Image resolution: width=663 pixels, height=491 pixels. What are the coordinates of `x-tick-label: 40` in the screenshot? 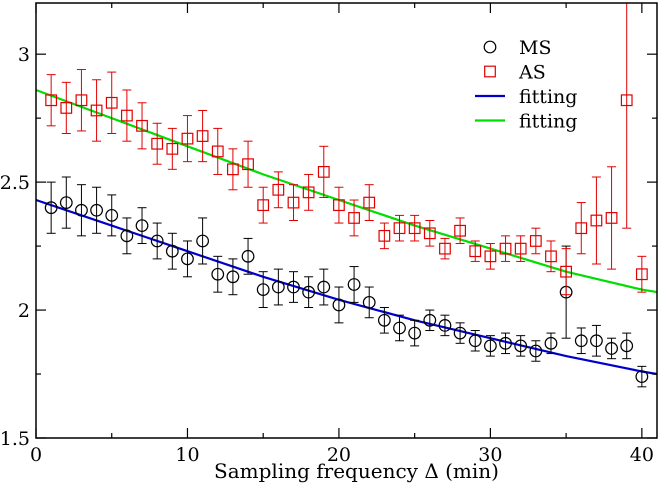 It's located at (642, 455).